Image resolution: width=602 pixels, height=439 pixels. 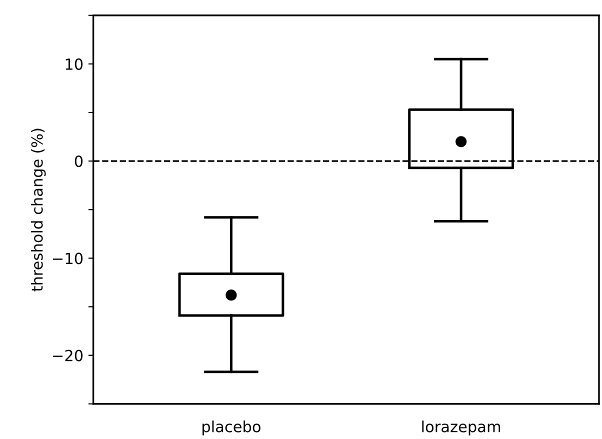 What do you see at coordinates (67, 258) in the screenshot?
I see `y-tick-label: −10` at bounding box center [67, 258].